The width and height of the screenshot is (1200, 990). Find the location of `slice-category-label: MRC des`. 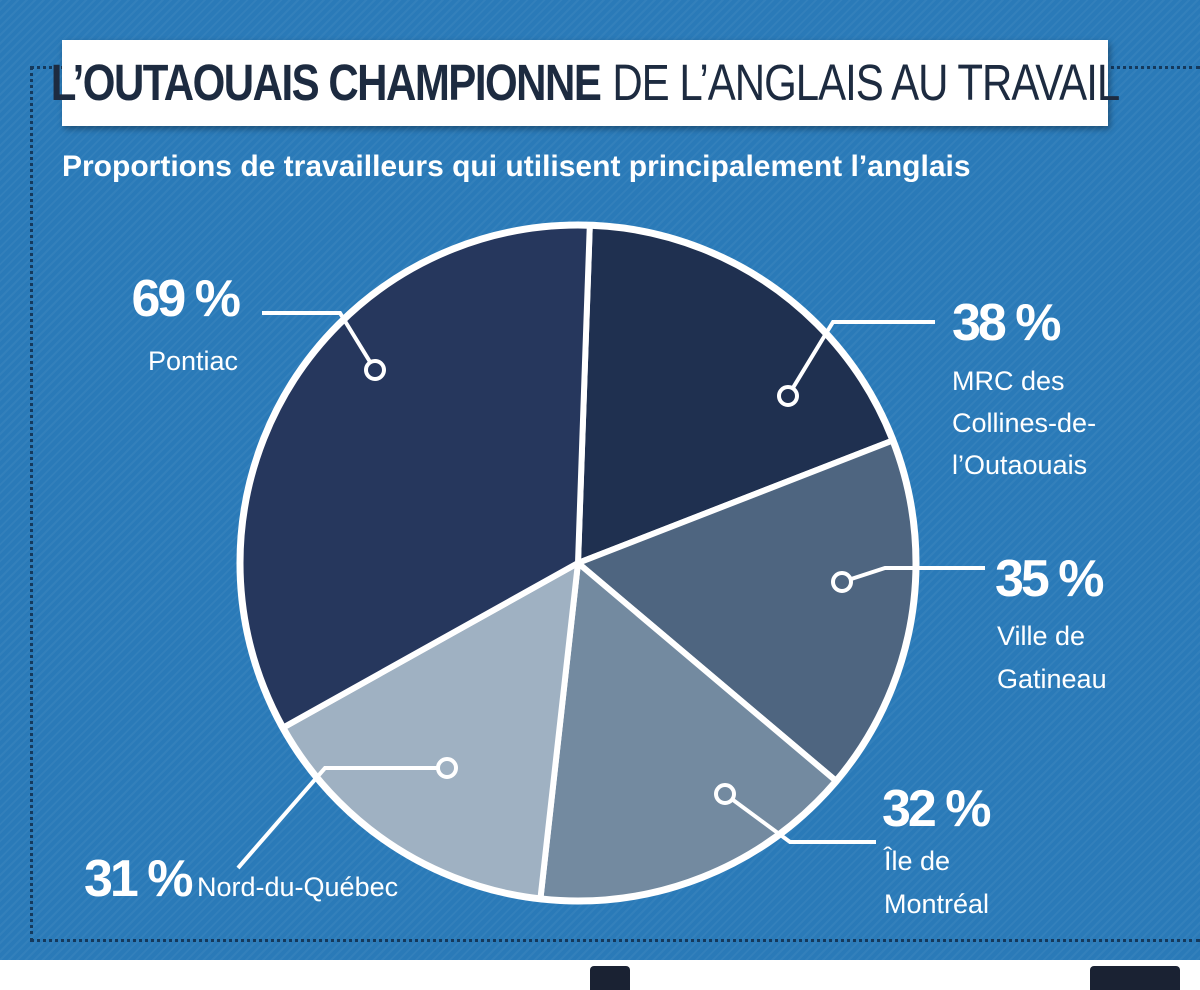

slice-category-label: MRC des is located at coordinates (1008, 381).